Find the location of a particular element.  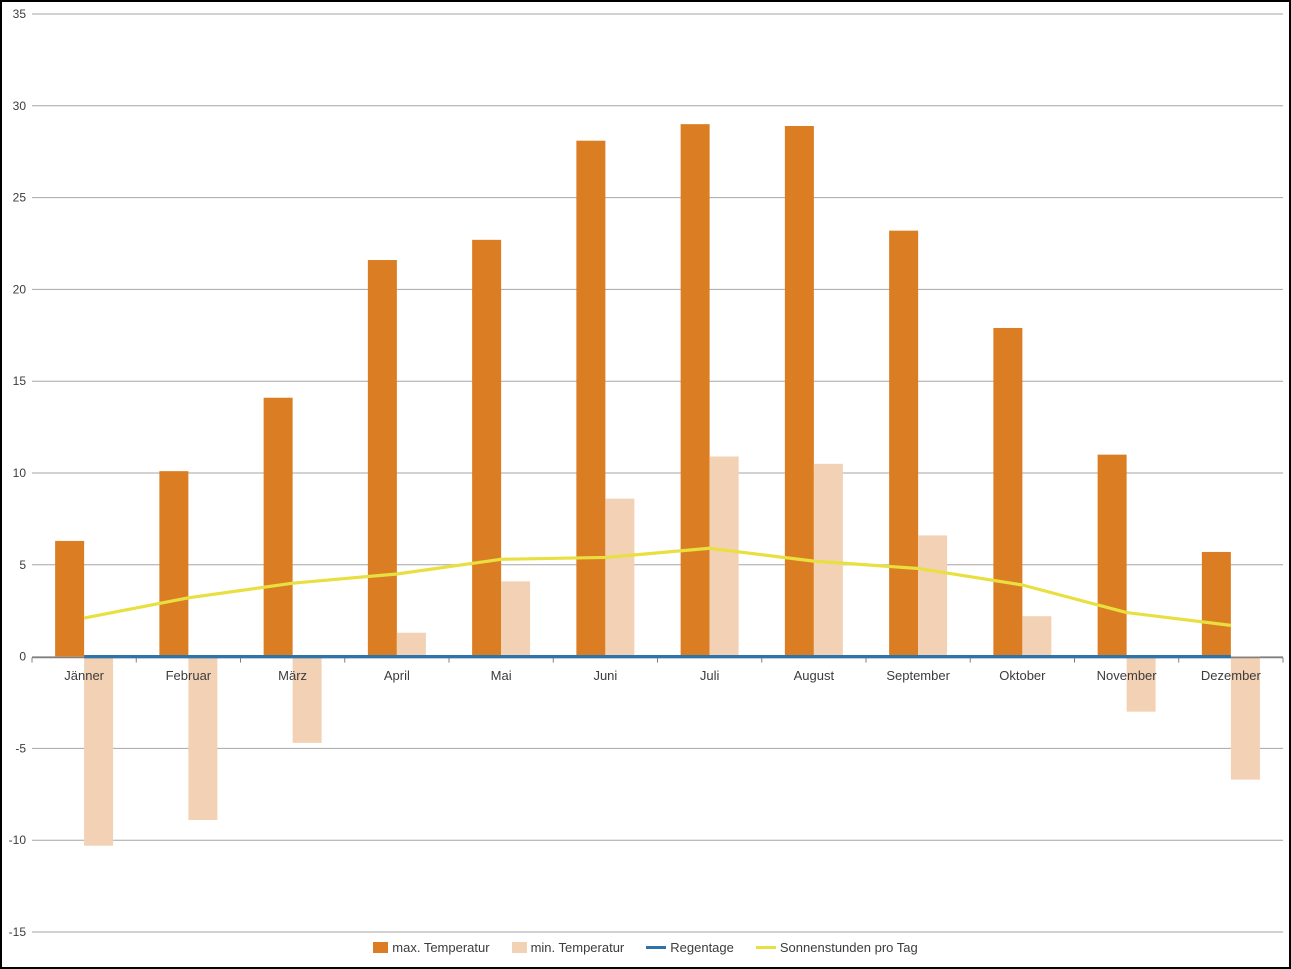

x-axis-label-dezember: Dezember is located at coordinates (1231, 675).